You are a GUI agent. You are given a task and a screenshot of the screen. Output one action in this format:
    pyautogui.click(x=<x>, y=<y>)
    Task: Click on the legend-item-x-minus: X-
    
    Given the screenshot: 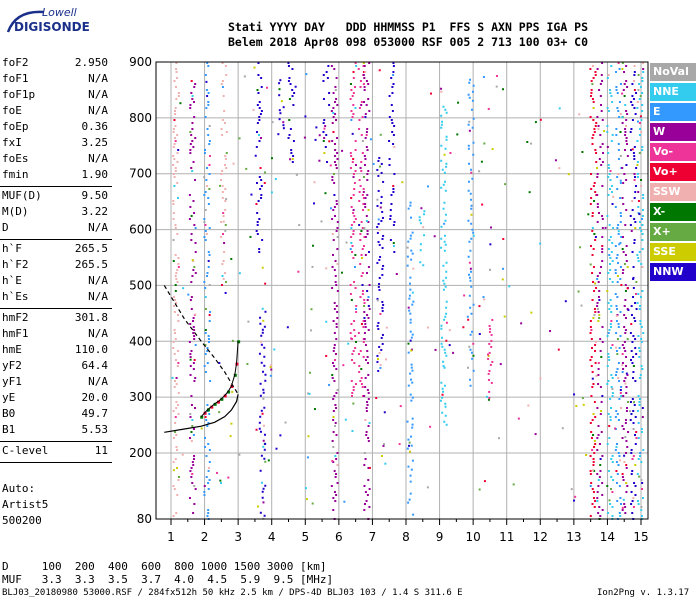 What is the action you would take?
    pyautogui.click(x=673, y=212)
    